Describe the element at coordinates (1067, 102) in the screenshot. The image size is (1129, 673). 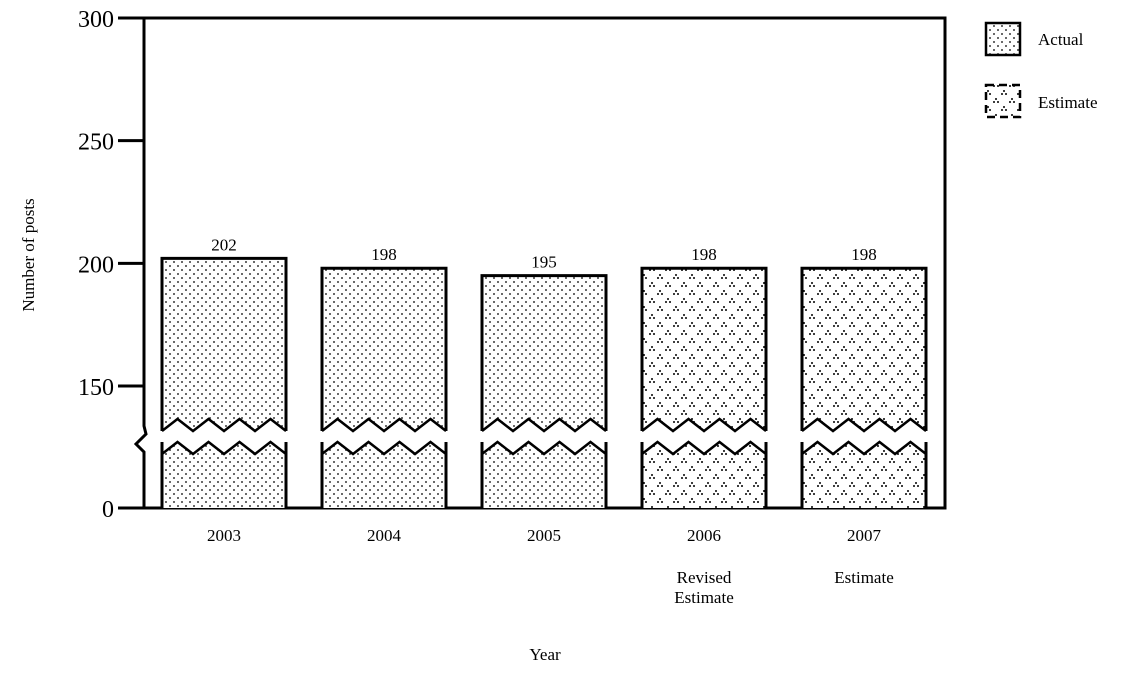
I see `legend-label-estimate: Estimate` at that location.